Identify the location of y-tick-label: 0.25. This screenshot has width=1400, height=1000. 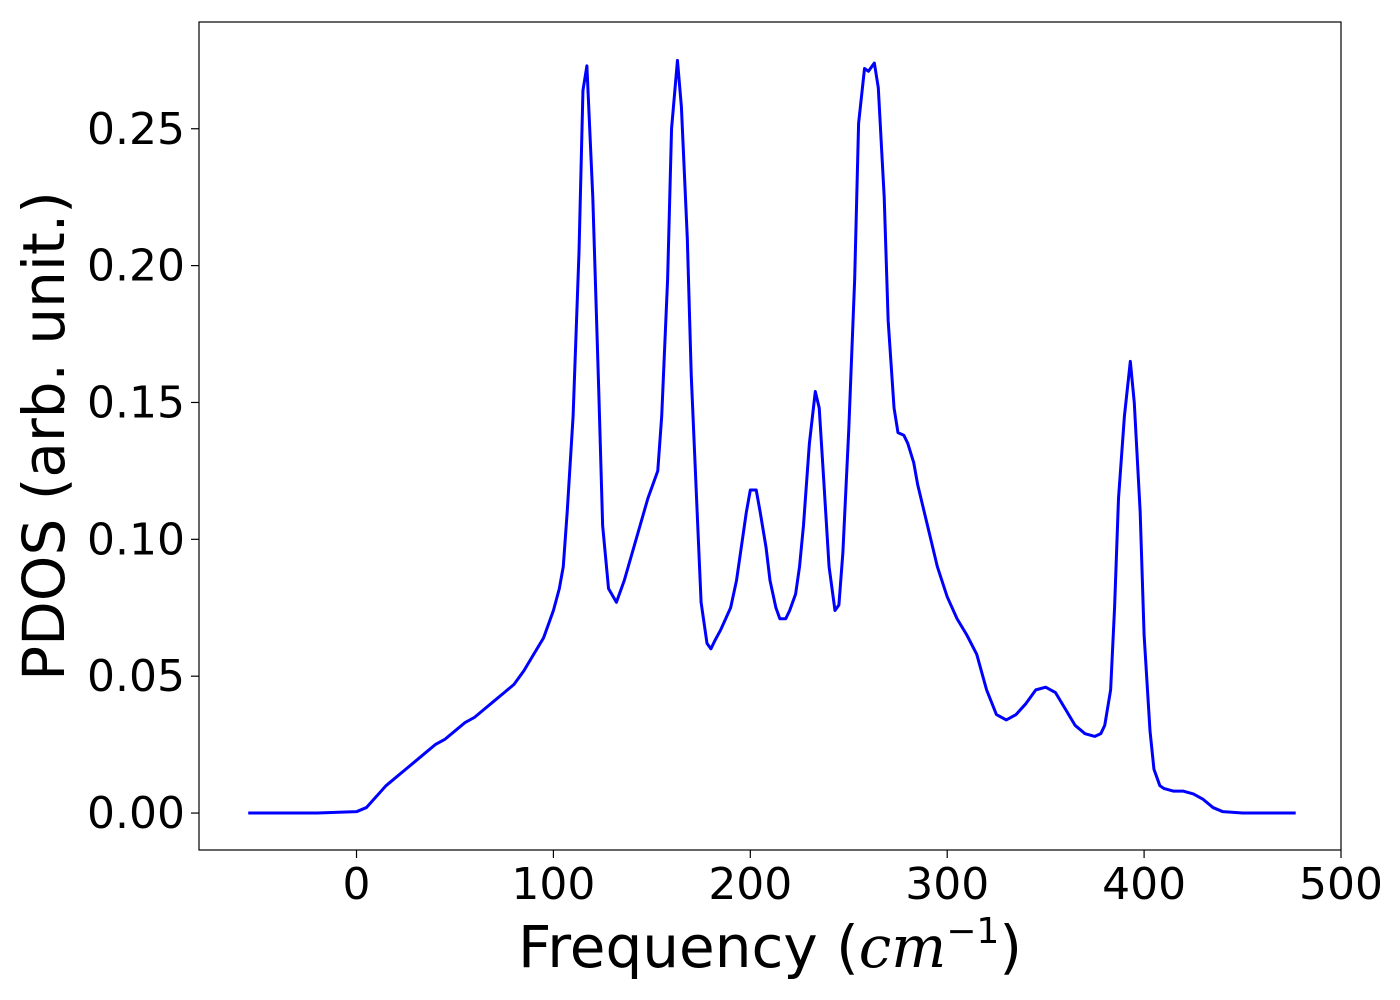
(136, 129).